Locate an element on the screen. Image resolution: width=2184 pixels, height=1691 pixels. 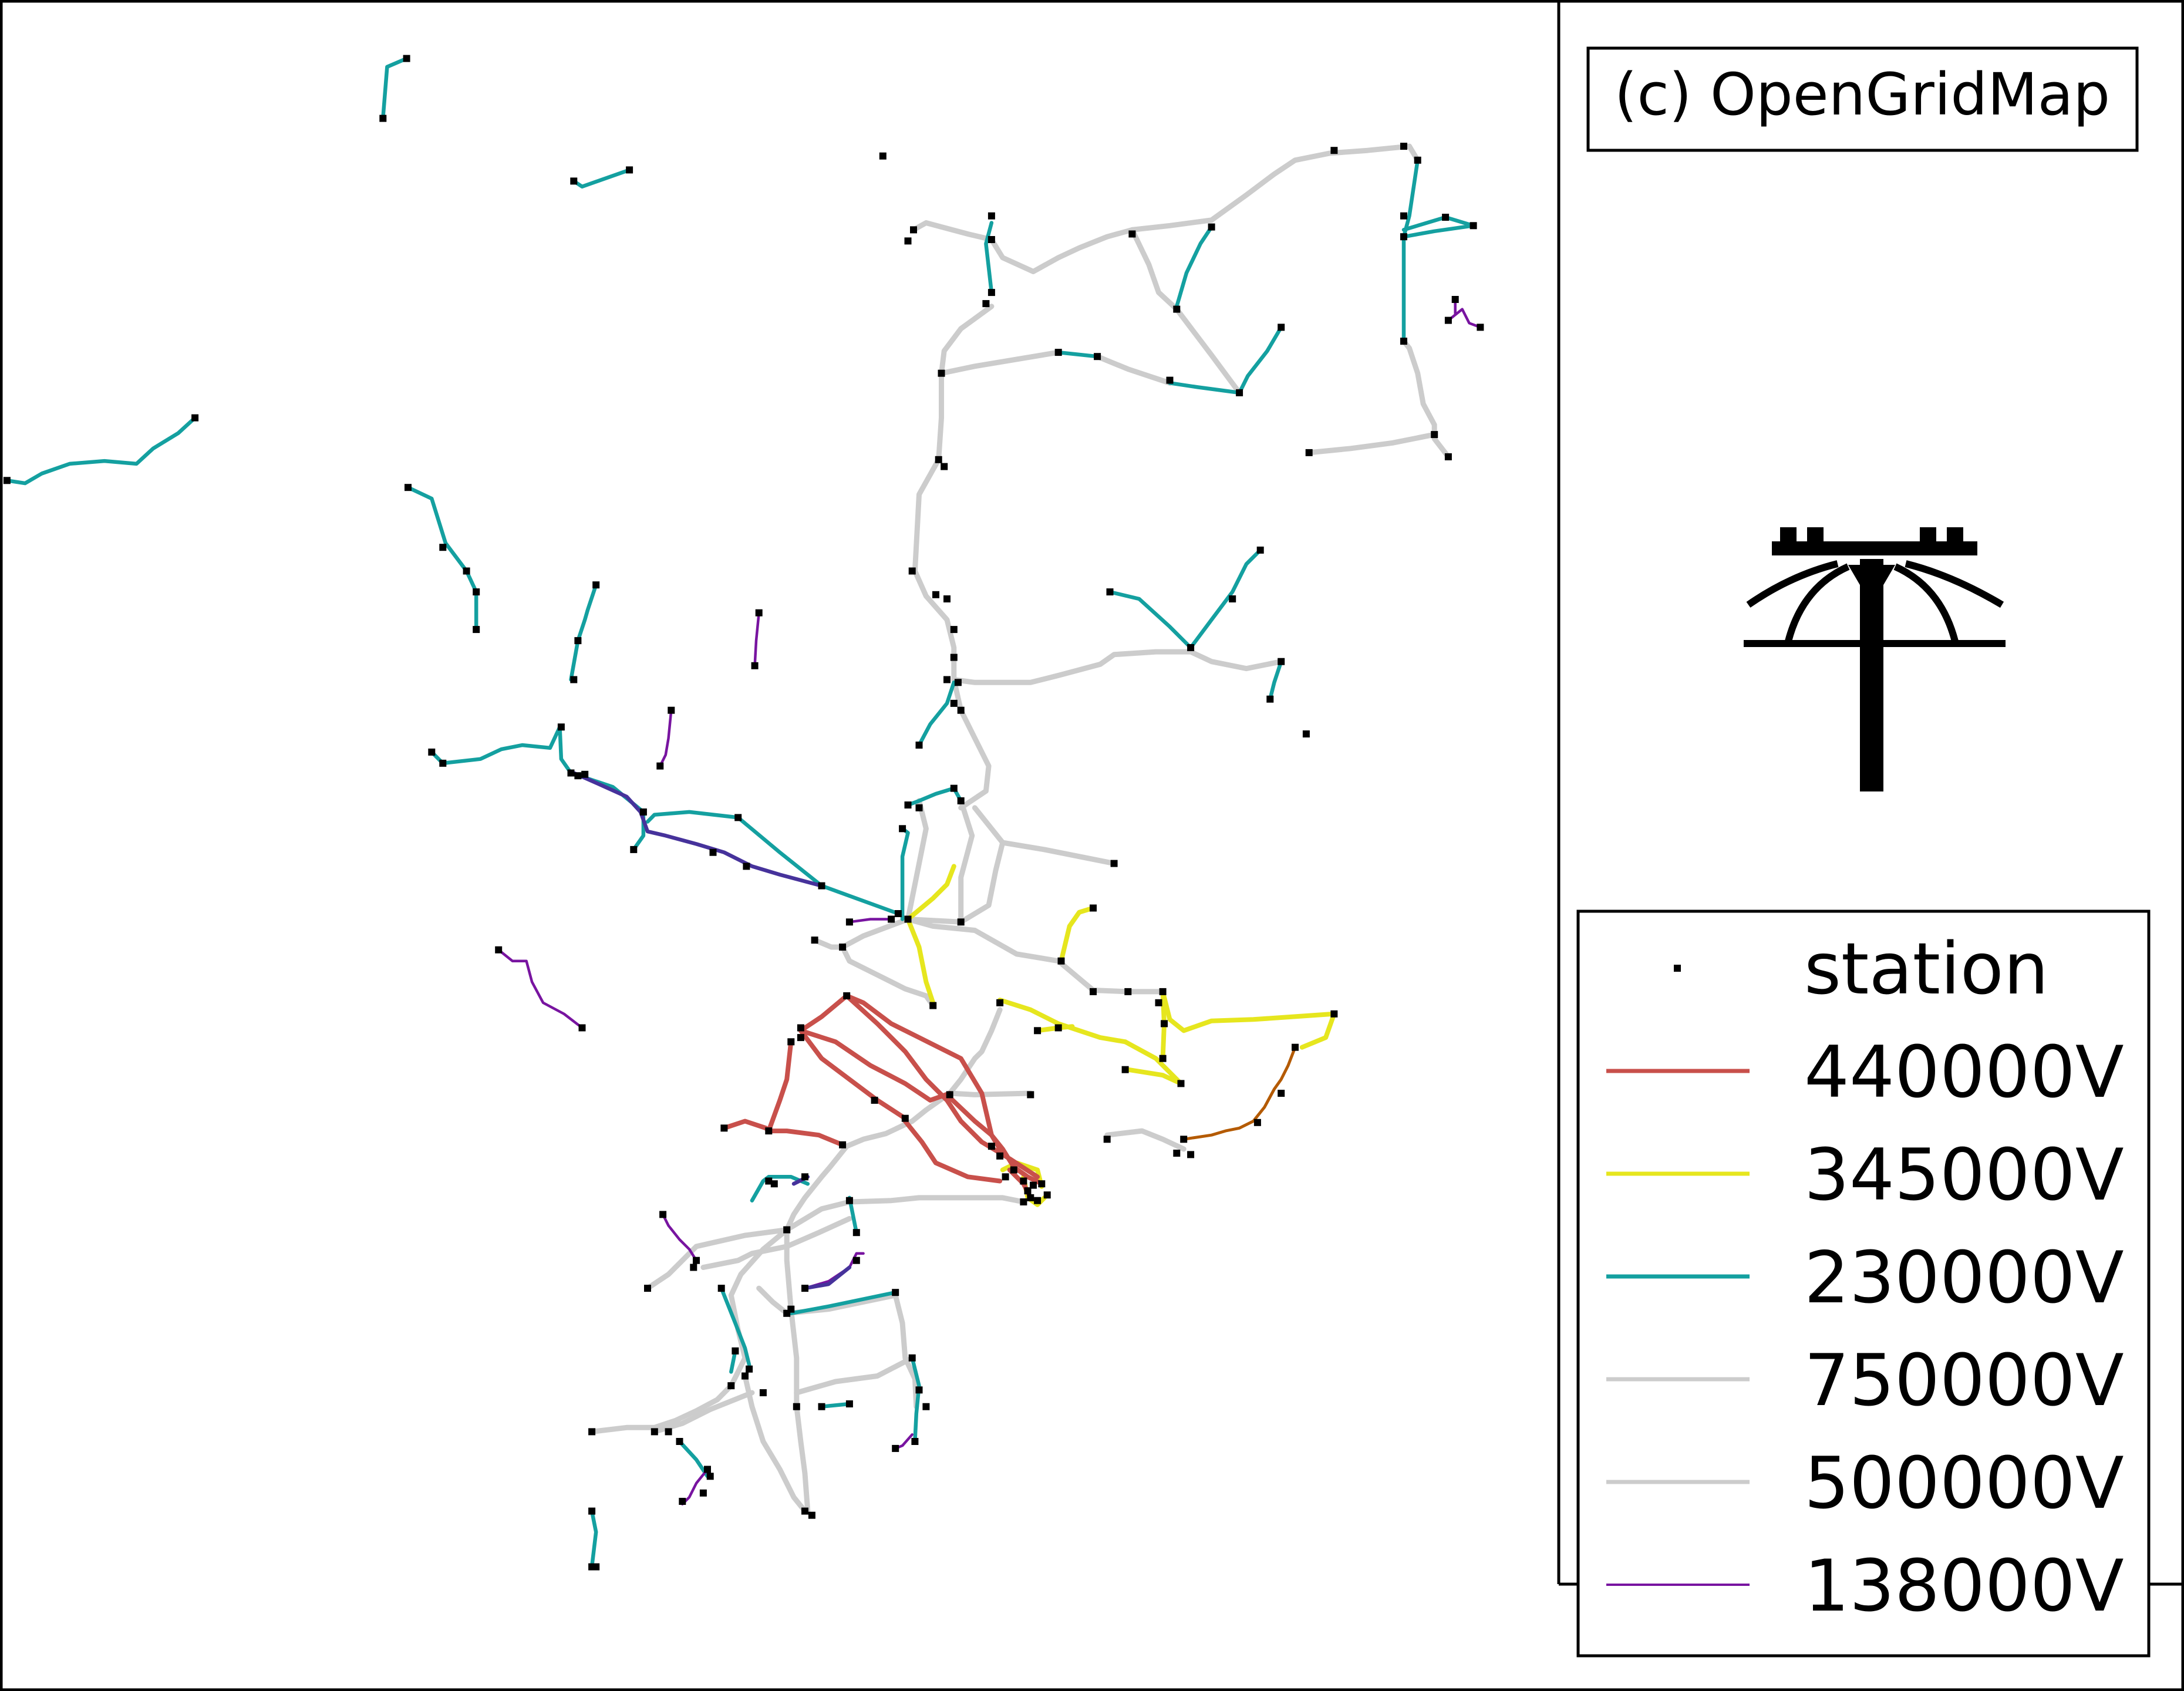
legend-station: station is located at coordinates (1861, 969).